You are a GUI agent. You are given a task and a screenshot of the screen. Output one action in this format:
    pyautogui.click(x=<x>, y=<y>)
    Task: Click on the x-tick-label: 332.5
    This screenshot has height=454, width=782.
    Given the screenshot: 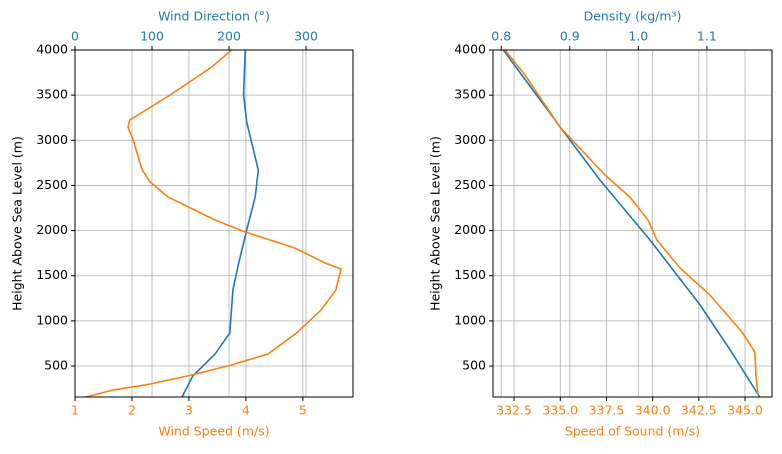 What is the action you would take?
    pyautogui.click(x=514, y=410)
    